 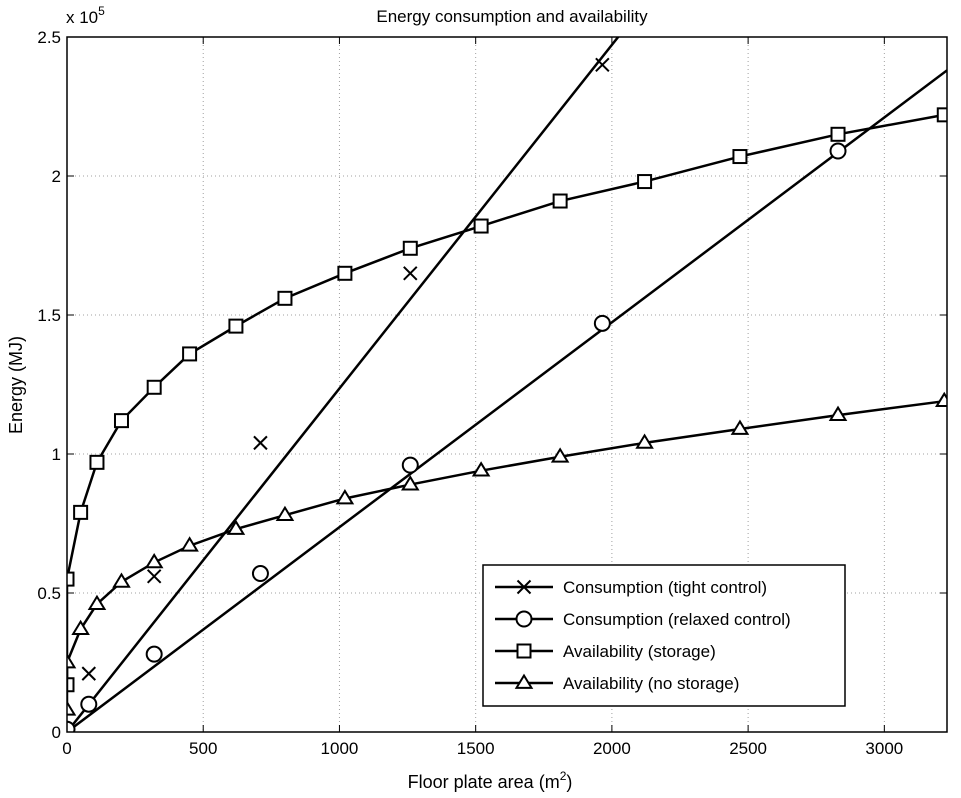 What do you see at coordinates (748, 748) in the screenshot?
I see `x-tick-label: 2500` at bounding box center [748, 748].